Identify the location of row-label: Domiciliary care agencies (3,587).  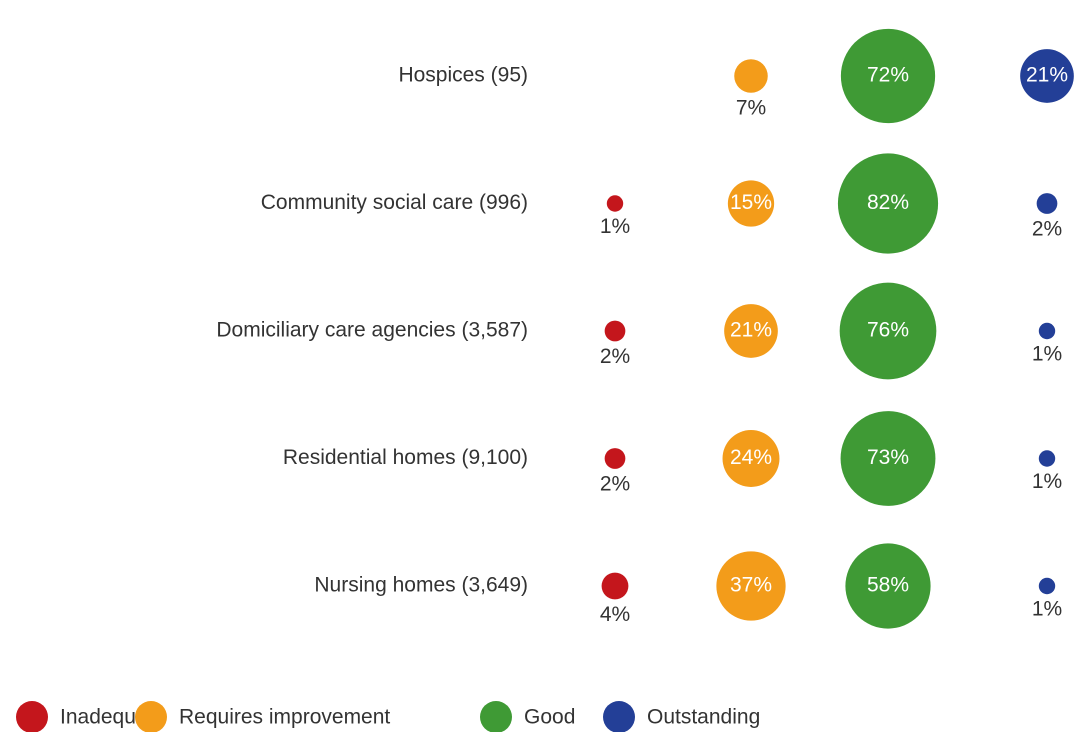
(372, 330).